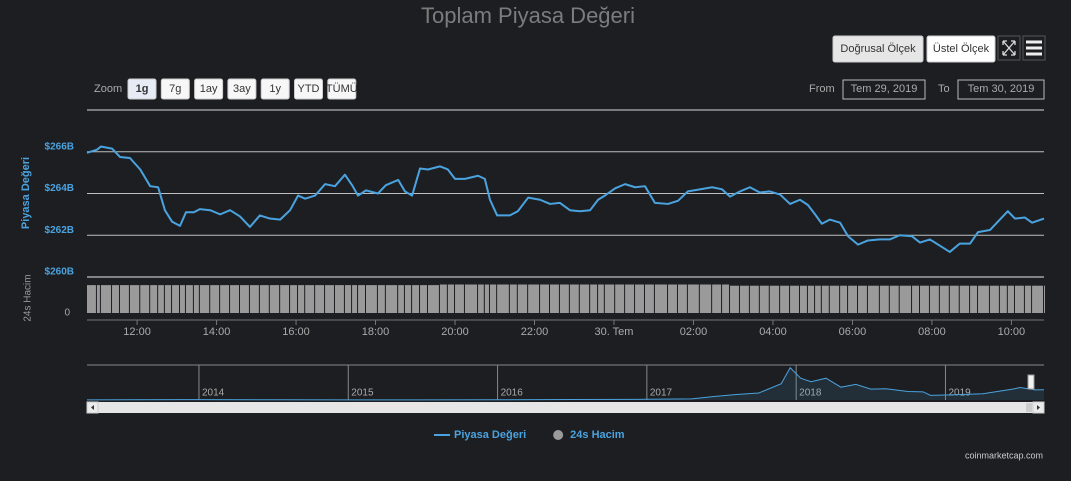  Describe the element at coordinates (137, 332) in the screenshot. I see `x-tick-label: 12:00` at that location.